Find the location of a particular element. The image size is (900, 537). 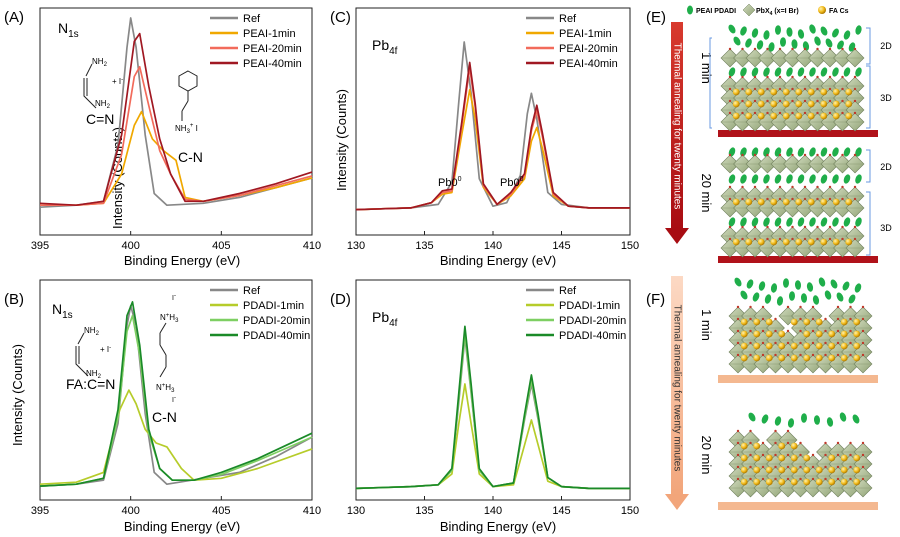

x-tick-label: 130 is located at coordinates (356, 511).